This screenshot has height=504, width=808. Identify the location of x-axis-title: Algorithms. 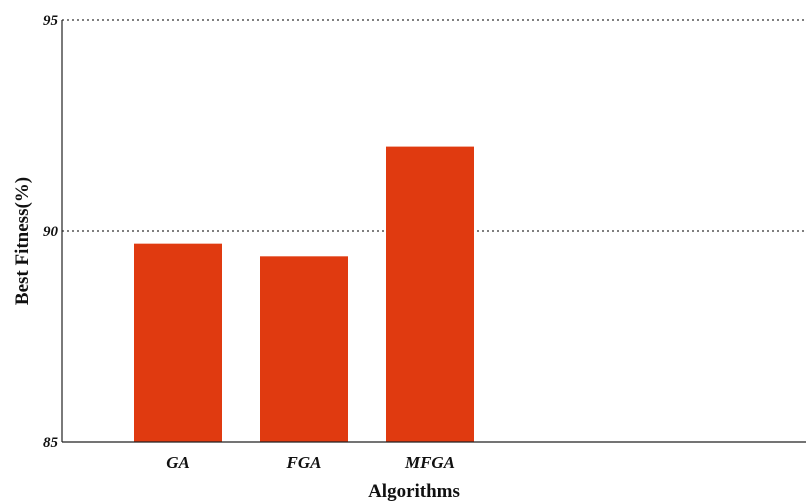
(414, 491).